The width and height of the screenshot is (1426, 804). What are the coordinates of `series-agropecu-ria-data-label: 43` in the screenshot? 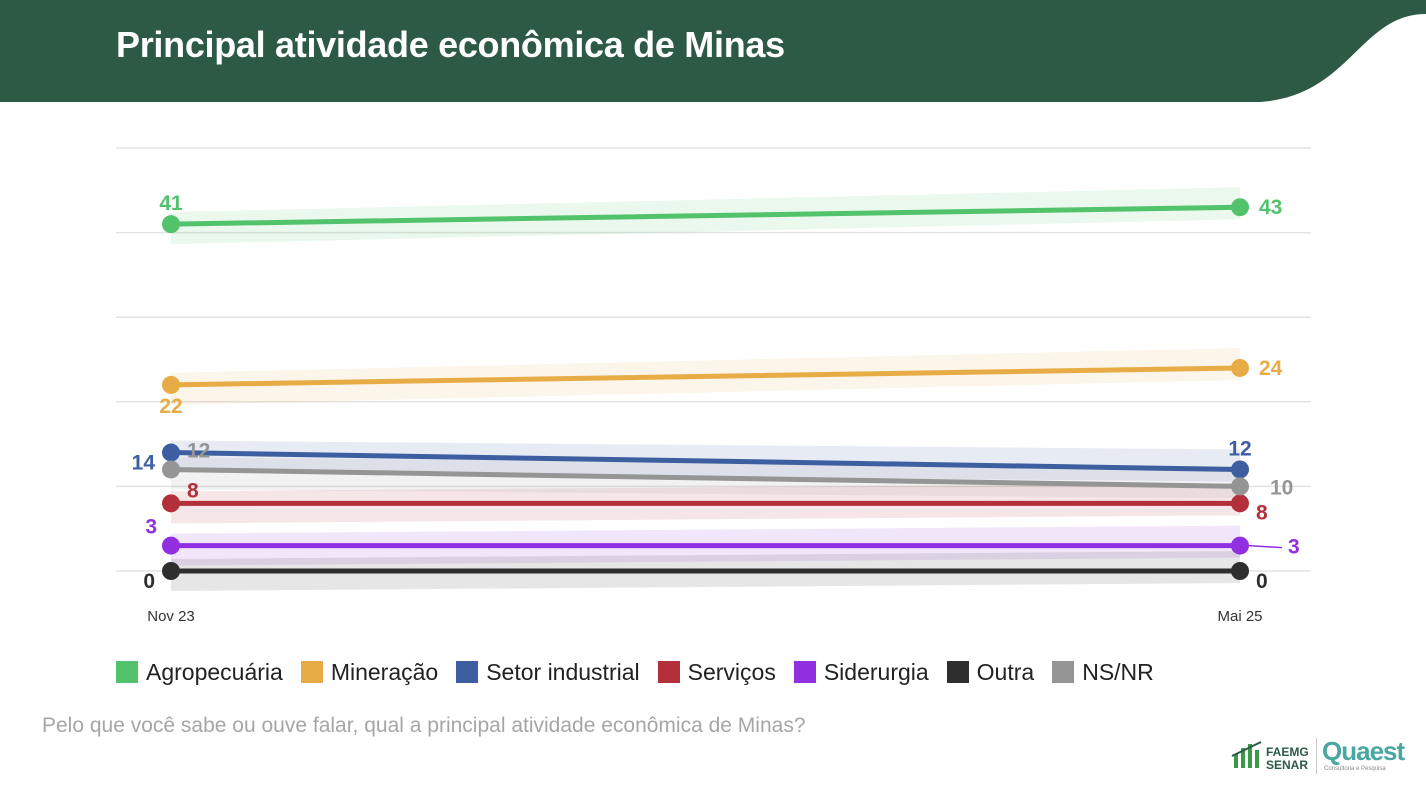 It's located at (1270, 207).